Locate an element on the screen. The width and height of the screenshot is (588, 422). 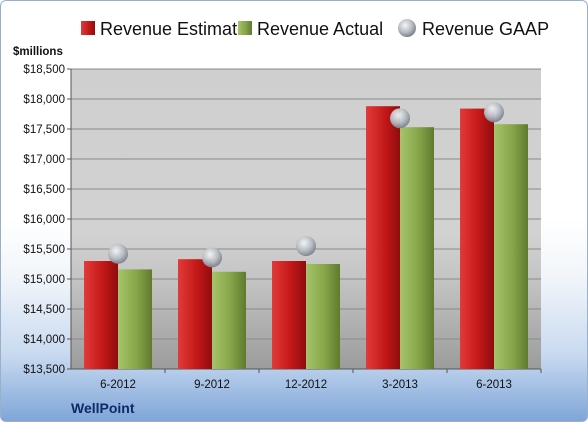
x-tick-label: 9-2012 is located at coordinates (212, 385).